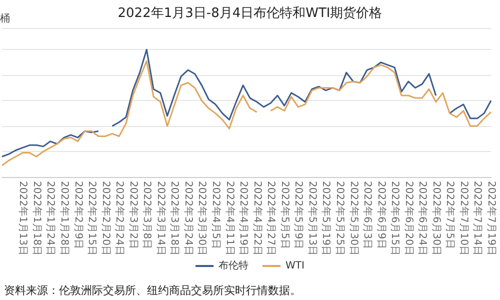 Image resolution: width=500 pixels, height=300 pixels. What do you see at coordinates (174, 218) in the screenshot?
I see `x-tick-label: 2022年3月18日` at bounding box center [174, 218].